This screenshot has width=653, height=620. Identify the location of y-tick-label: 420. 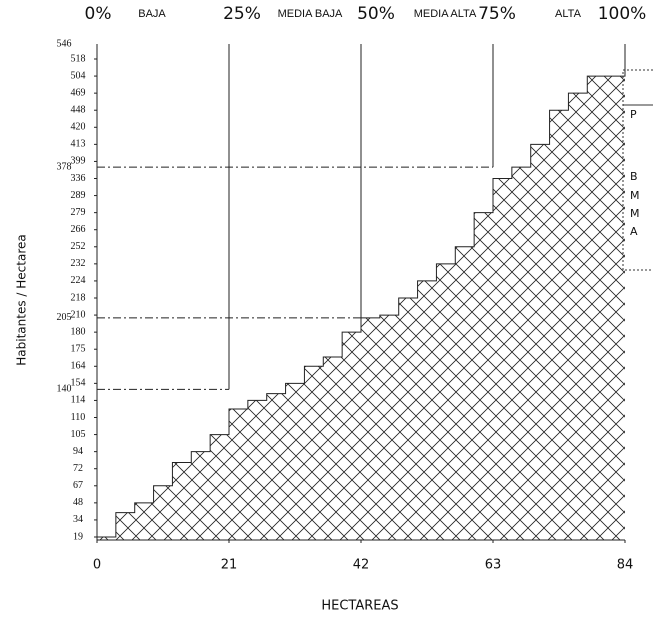
(78, 127).